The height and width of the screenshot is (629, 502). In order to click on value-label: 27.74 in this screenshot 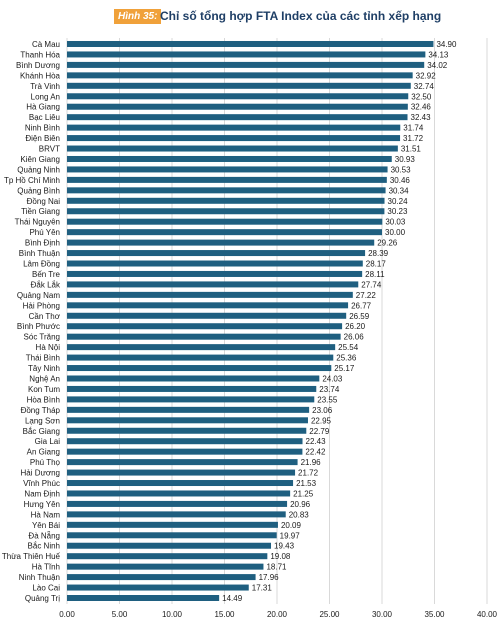, I will do `click(371, 284)`.